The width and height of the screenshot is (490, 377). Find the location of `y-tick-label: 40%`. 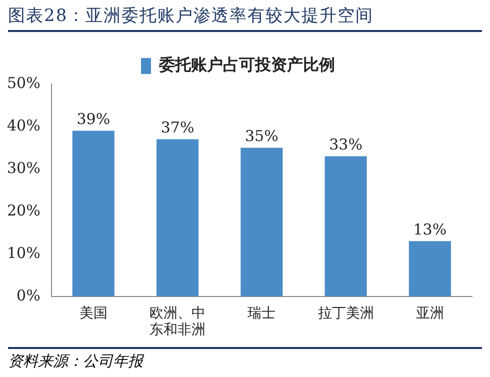

y-tick-label: 40% is located at coordinates (23, 125).